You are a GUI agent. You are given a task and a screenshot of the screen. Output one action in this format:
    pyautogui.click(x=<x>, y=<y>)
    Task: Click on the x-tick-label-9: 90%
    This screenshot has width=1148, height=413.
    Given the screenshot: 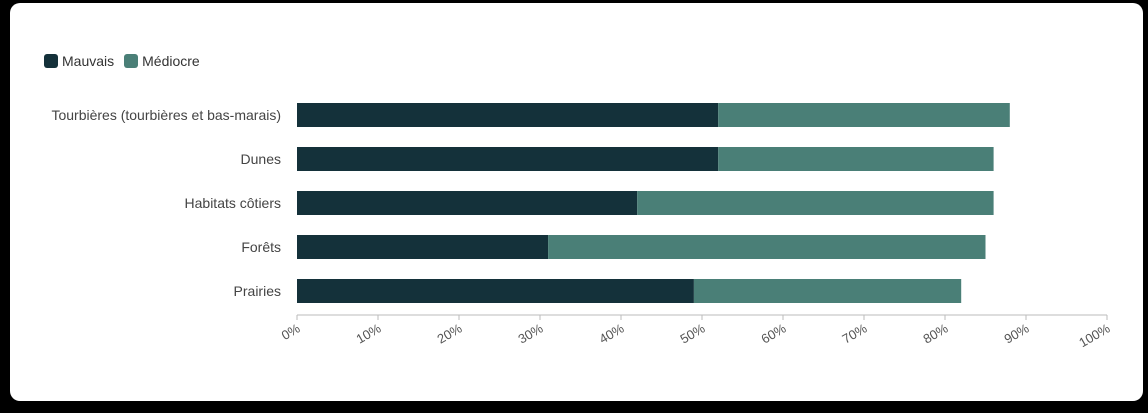 What is the action you would take?
    pyautogui.click(x=1016, y=333)
    